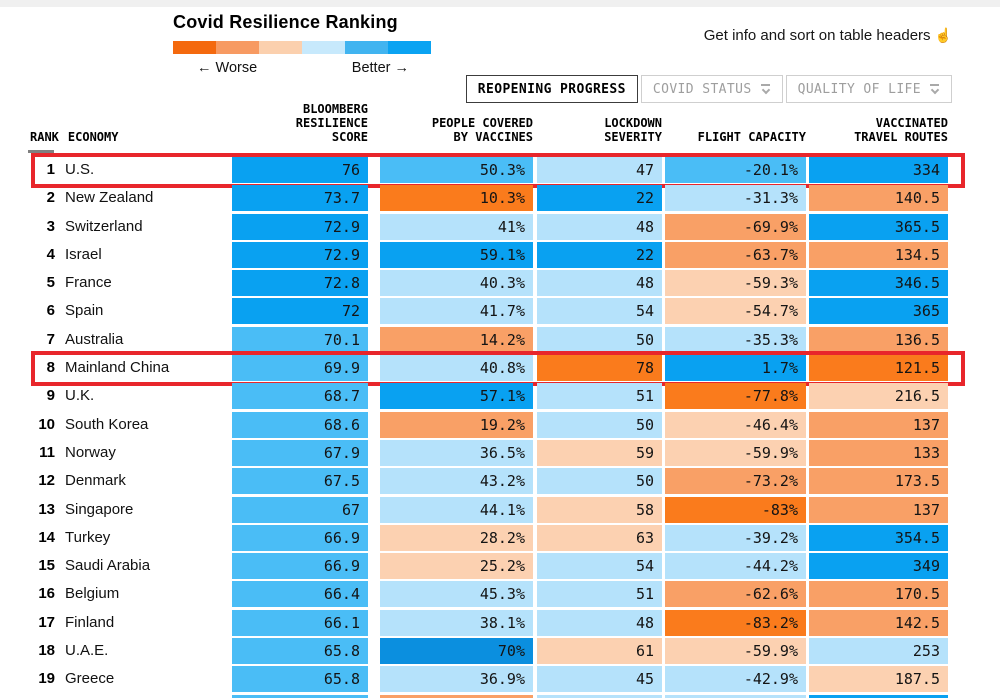 The height and width of the screenshot is (698, 1000). Describe the element at coordinates (551, 89) in the screenshot. I see `tab-reopening-progress: REOPENING PROGRESS` at that location.